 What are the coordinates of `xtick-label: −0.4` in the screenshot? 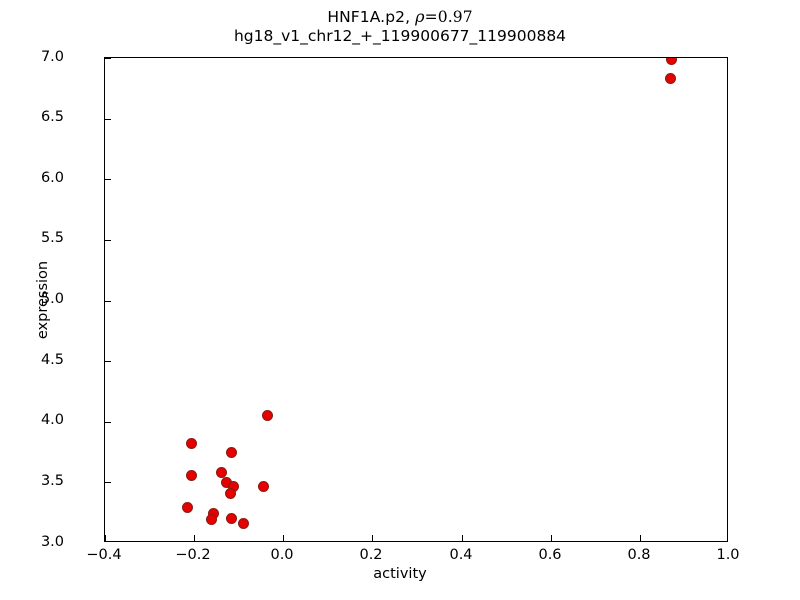 It's located at (104, 555).